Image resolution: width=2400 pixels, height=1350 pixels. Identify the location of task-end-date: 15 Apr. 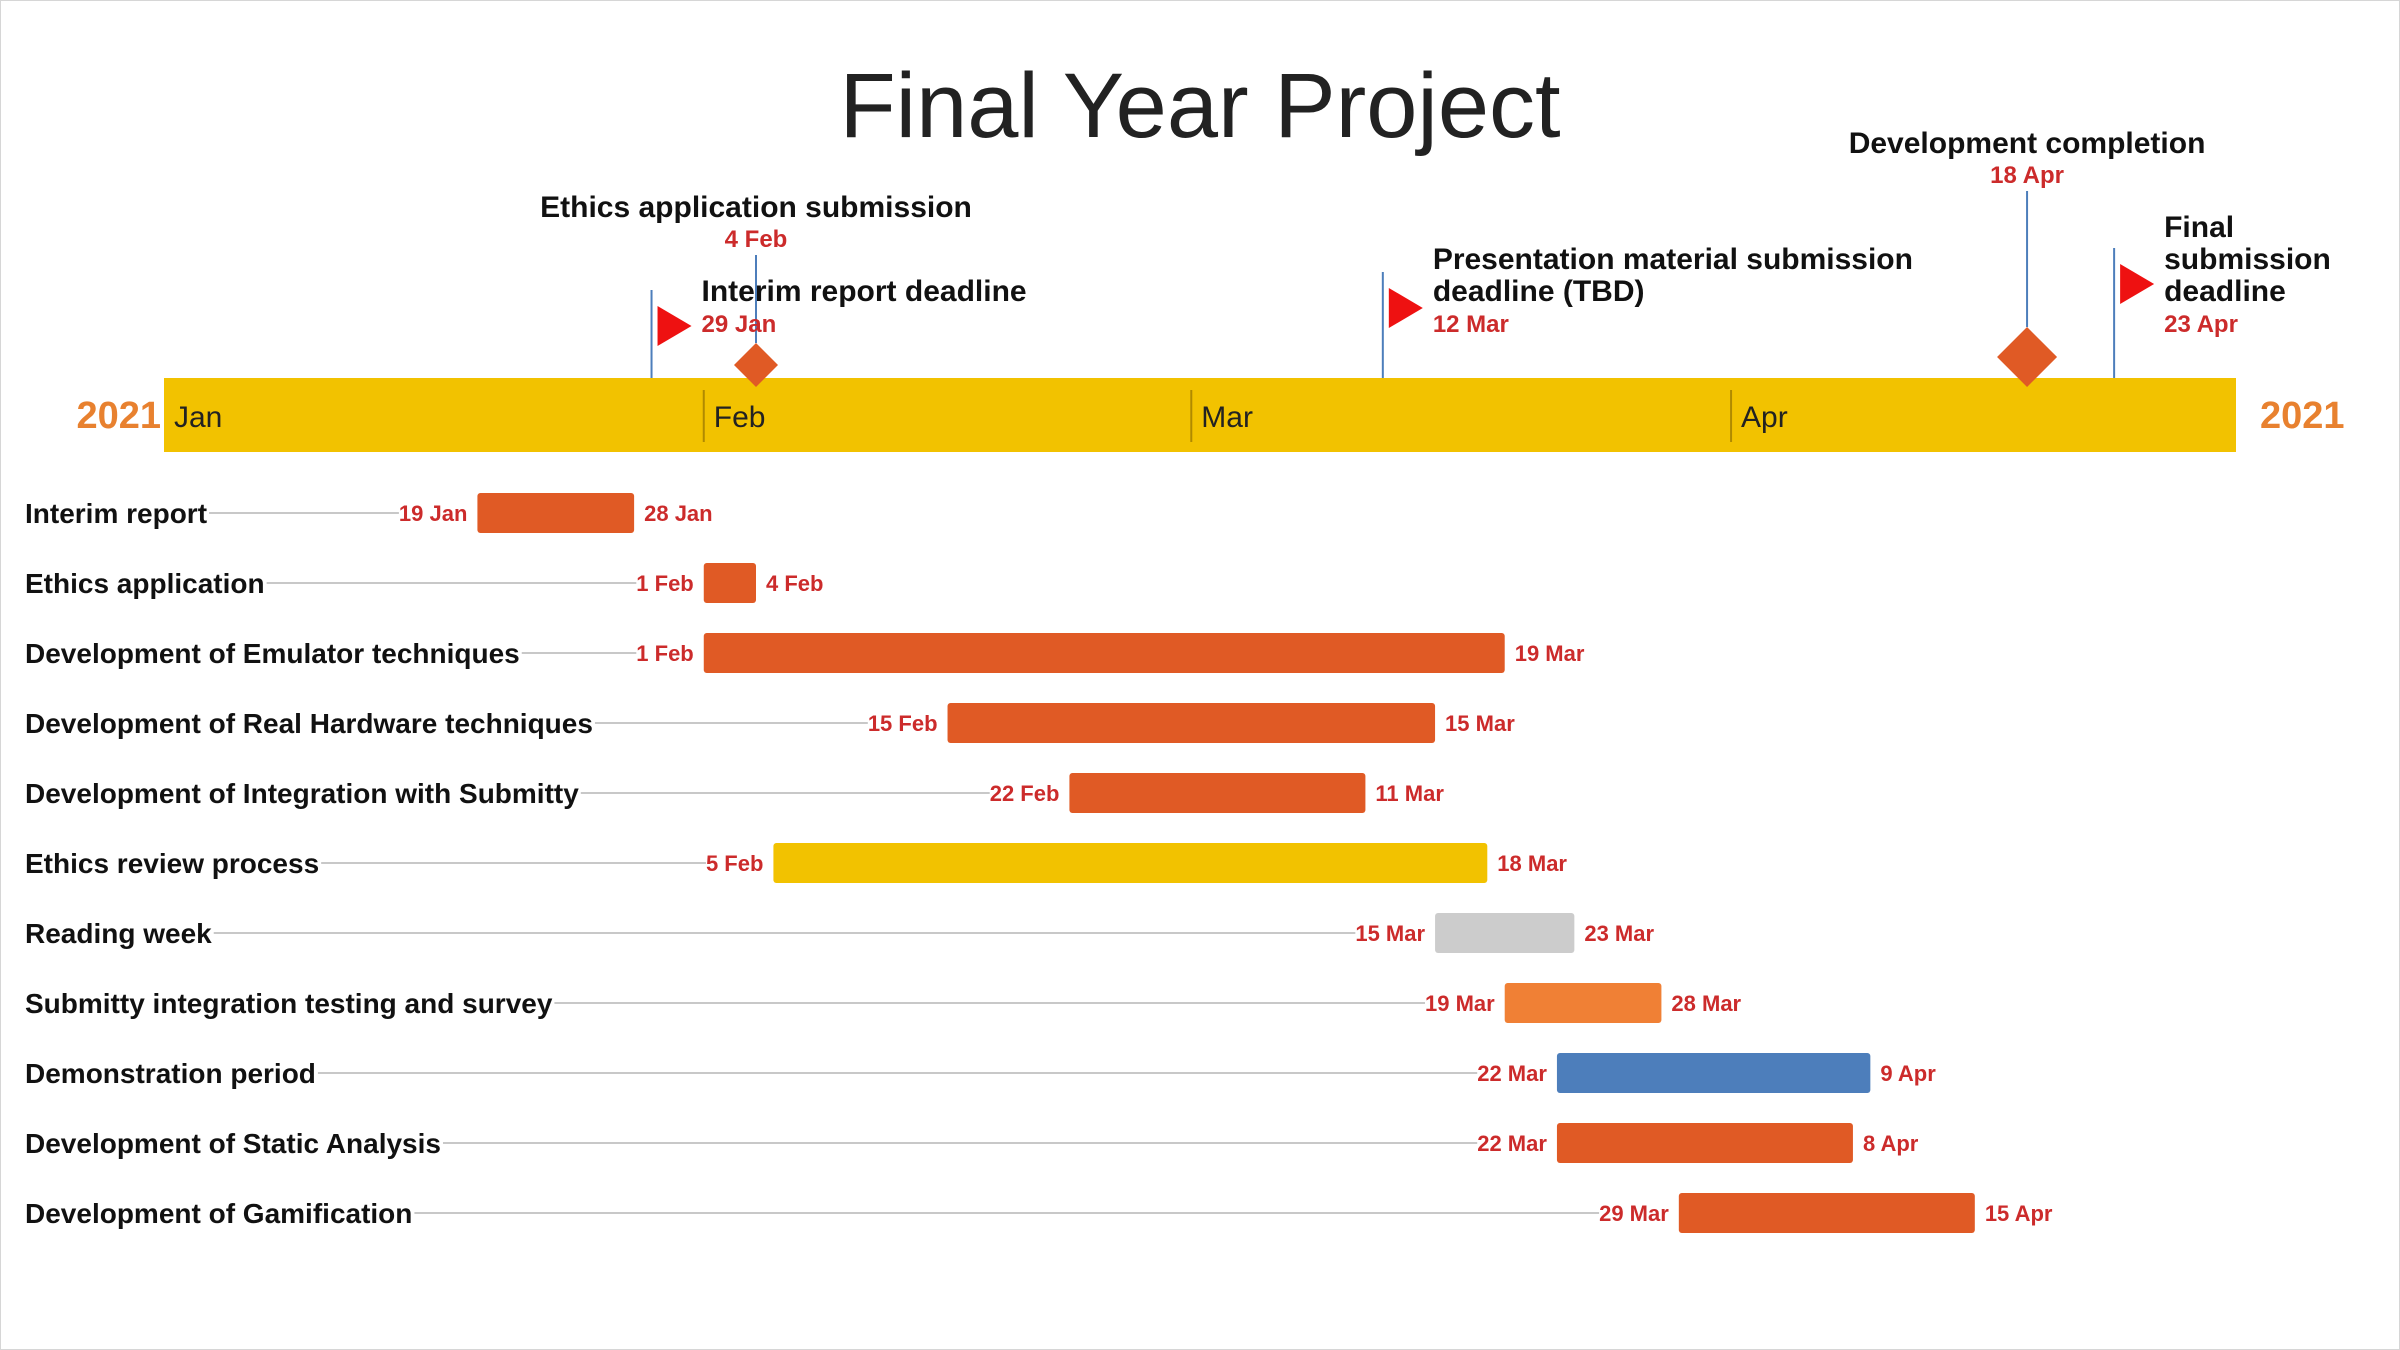
(2019, 1213).